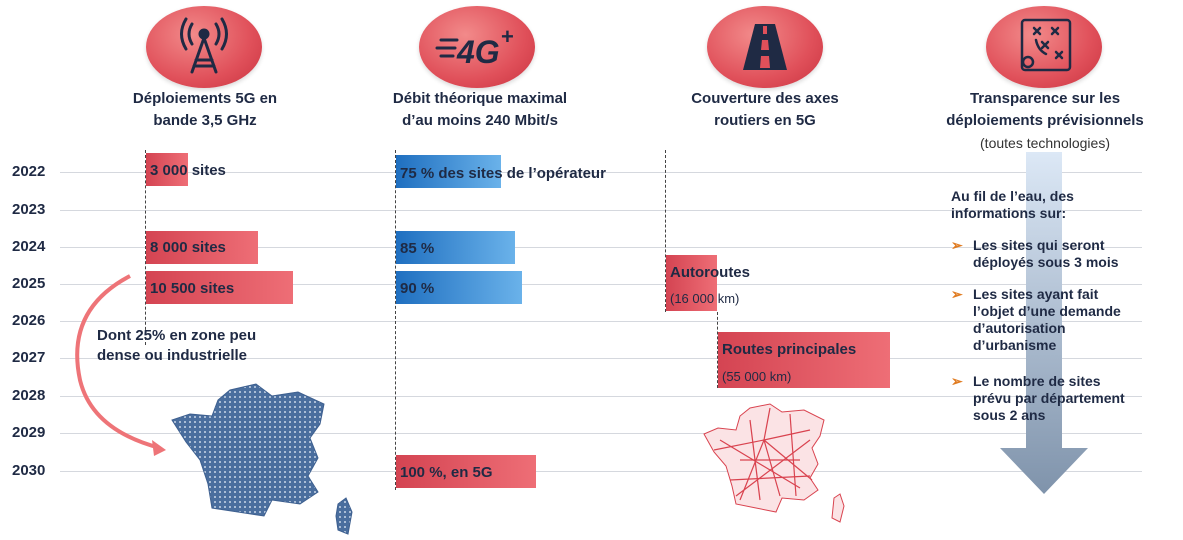  I want to click on sites-bar-2022, so click(167, 169).